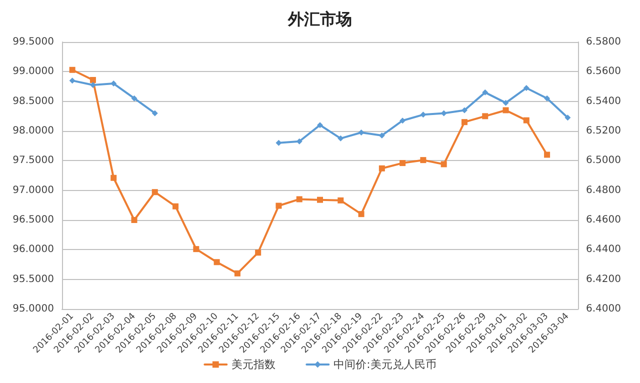 The height and width of the screenshot is (383, 640). Describe the element at coordinates (319, 19) in the screenshot. I see `chart-title: 外汇市场` at that location.